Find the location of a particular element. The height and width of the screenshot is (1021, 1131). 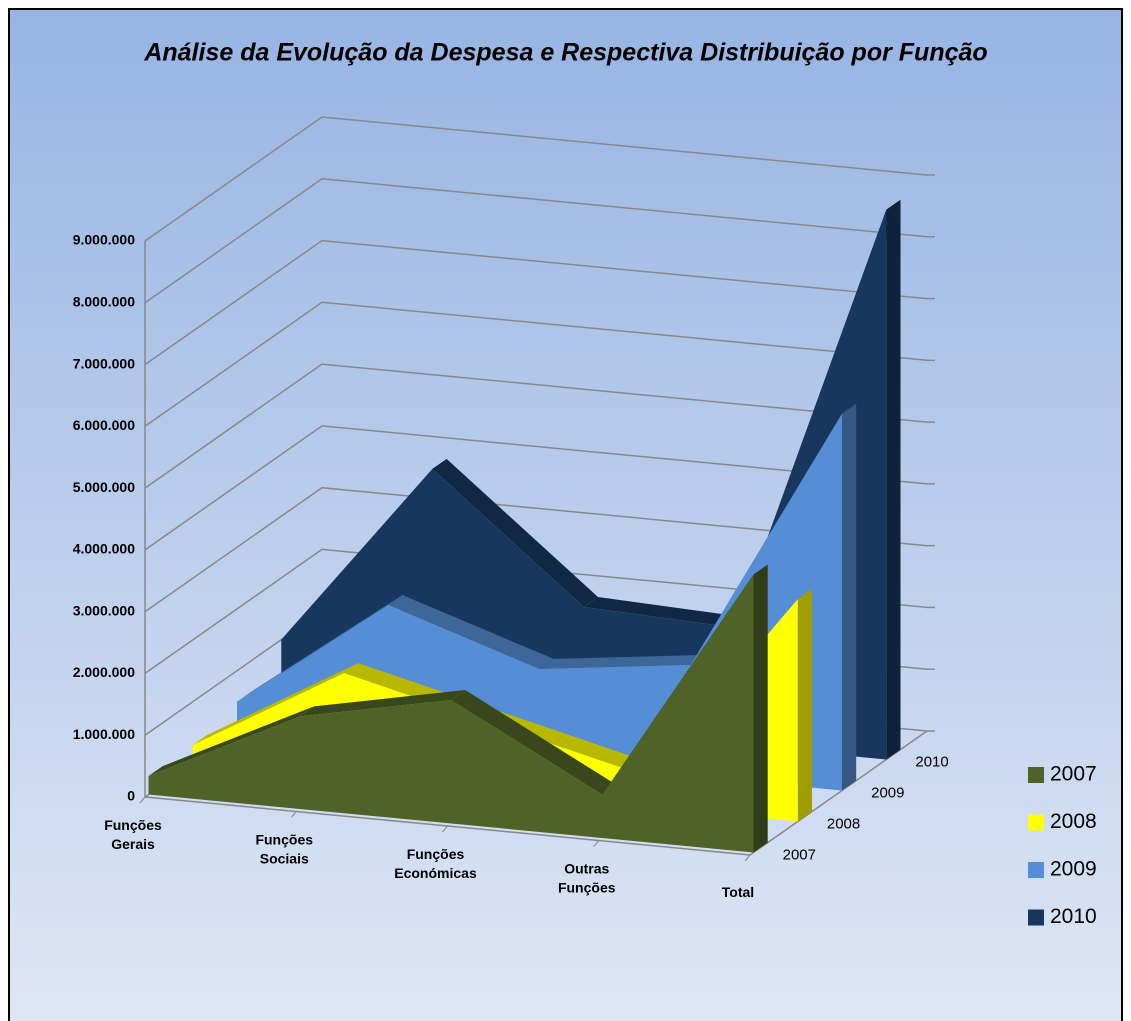

y-tick-label: 4.000.000 is located at coordinates (104, 549).